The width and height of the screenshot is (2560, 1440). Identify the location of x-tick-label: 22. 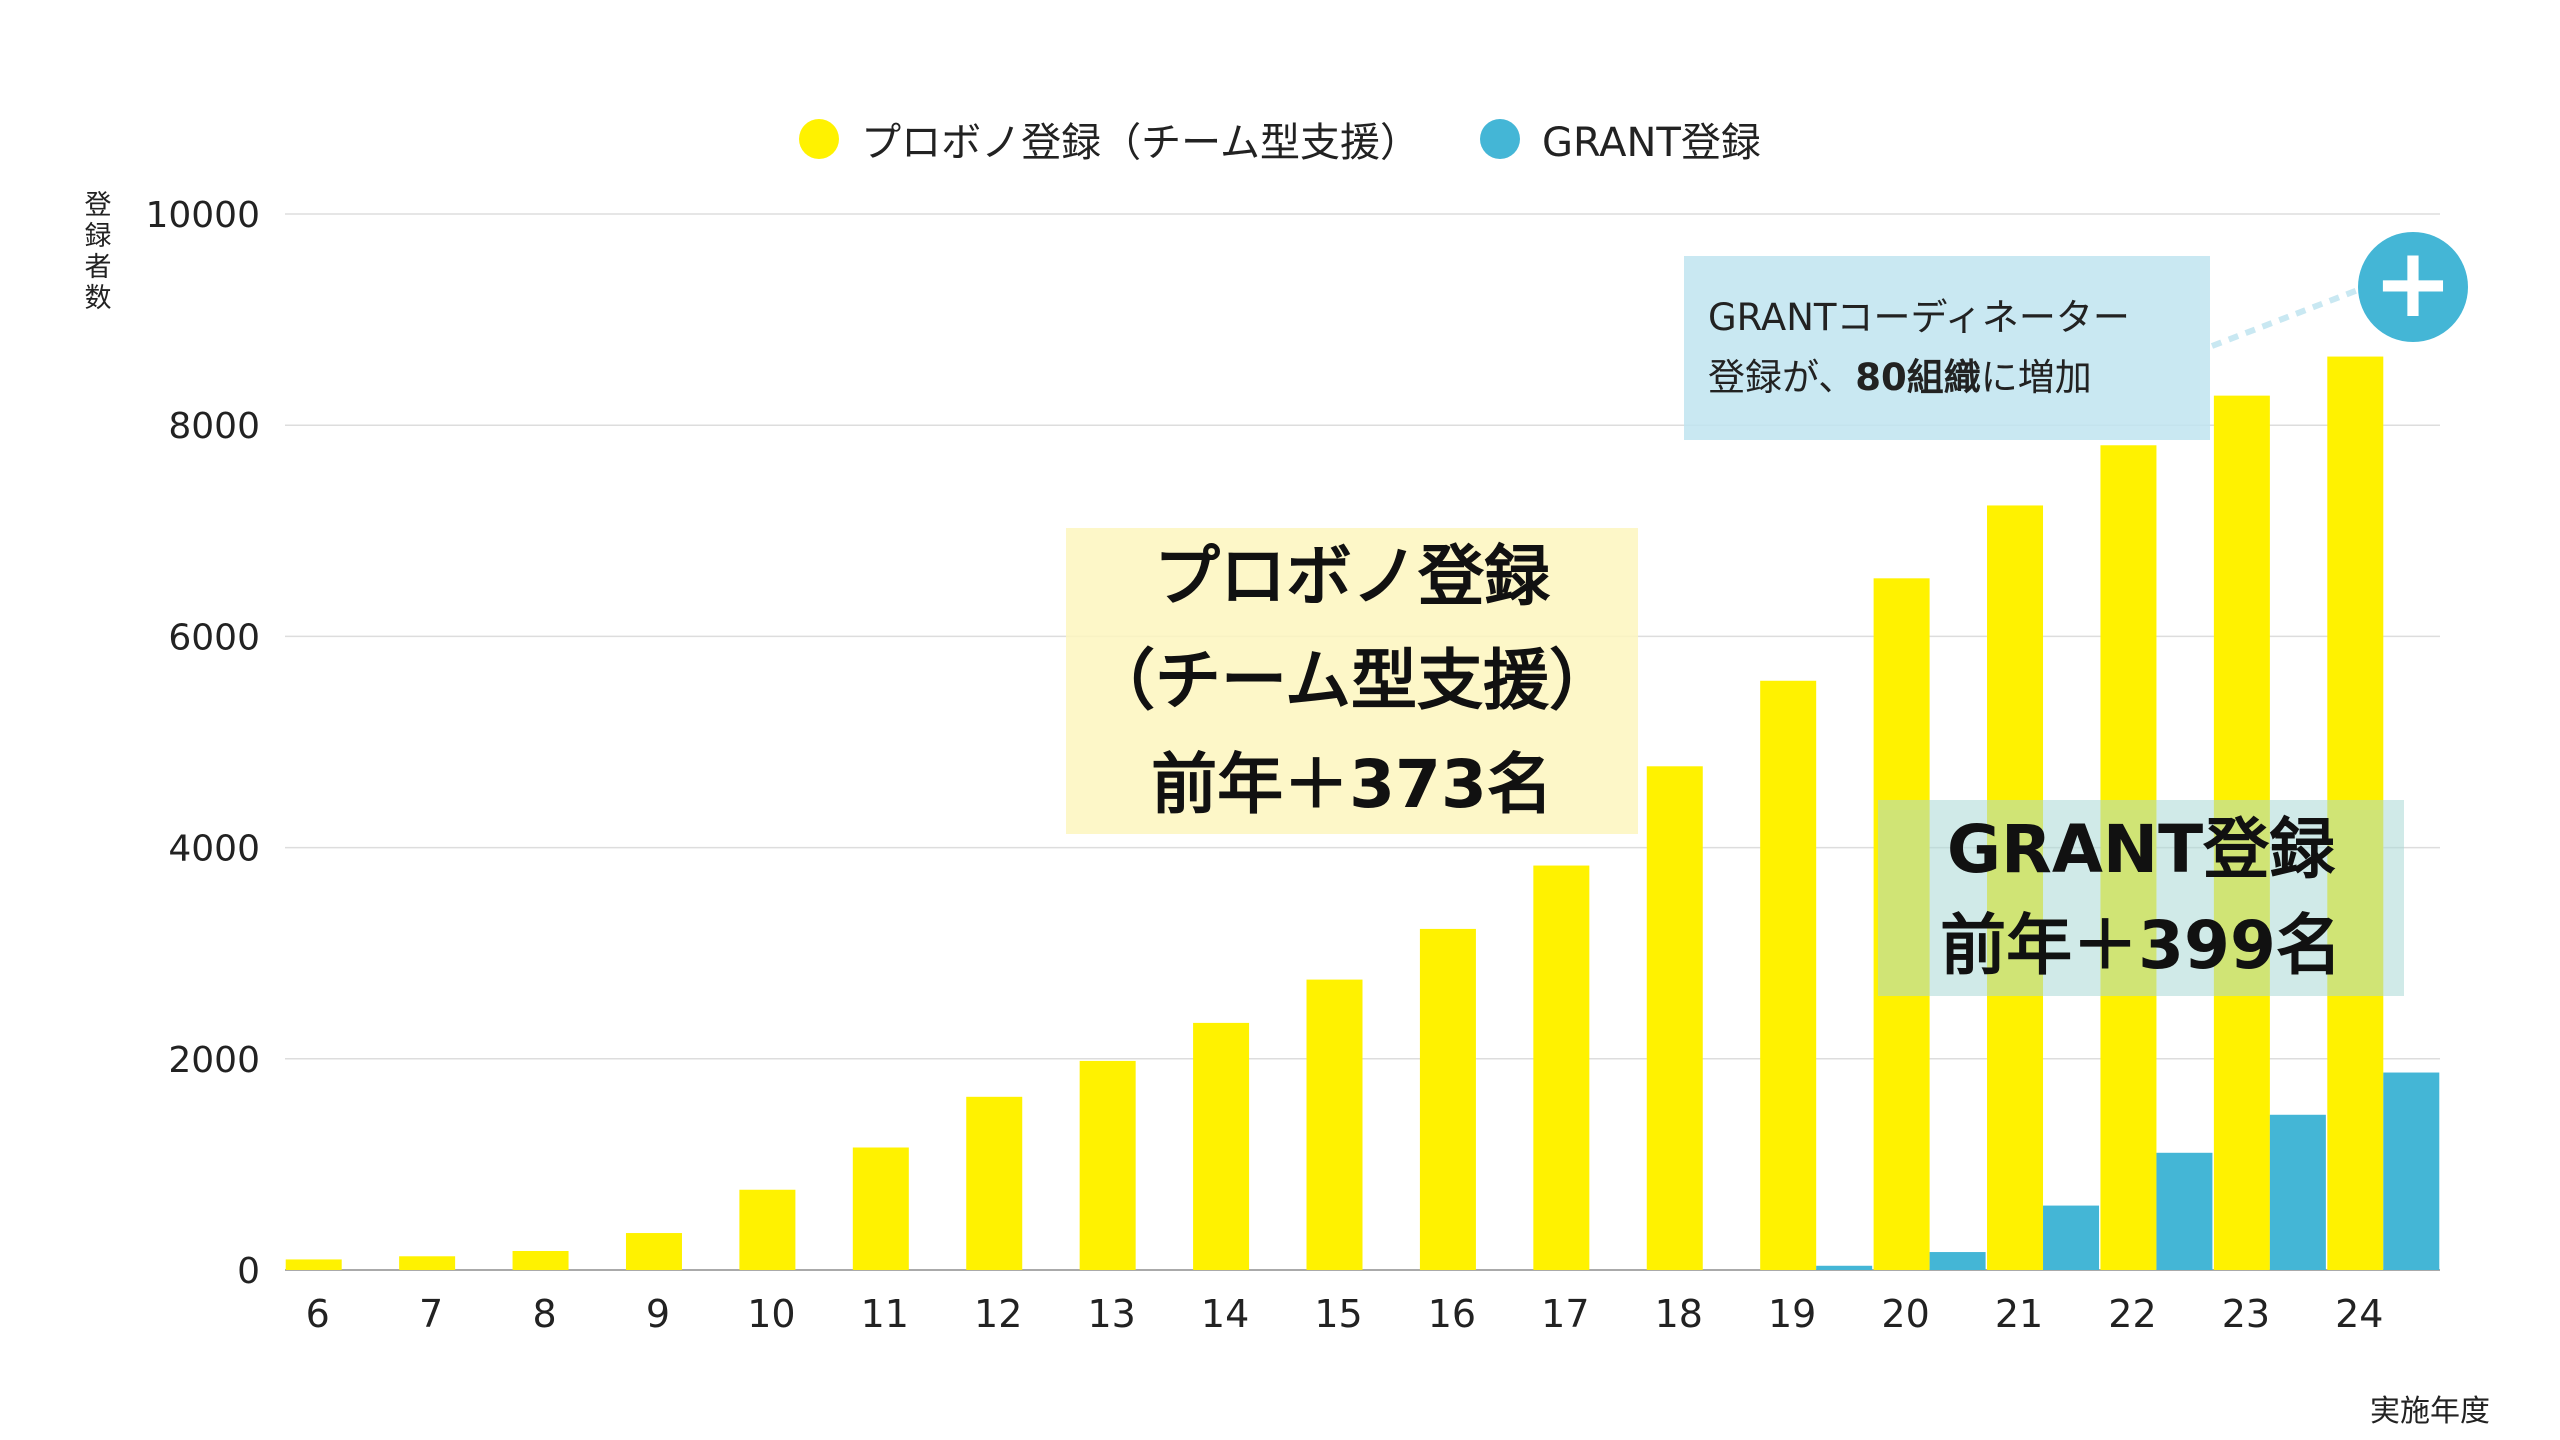
(2132, 1314).